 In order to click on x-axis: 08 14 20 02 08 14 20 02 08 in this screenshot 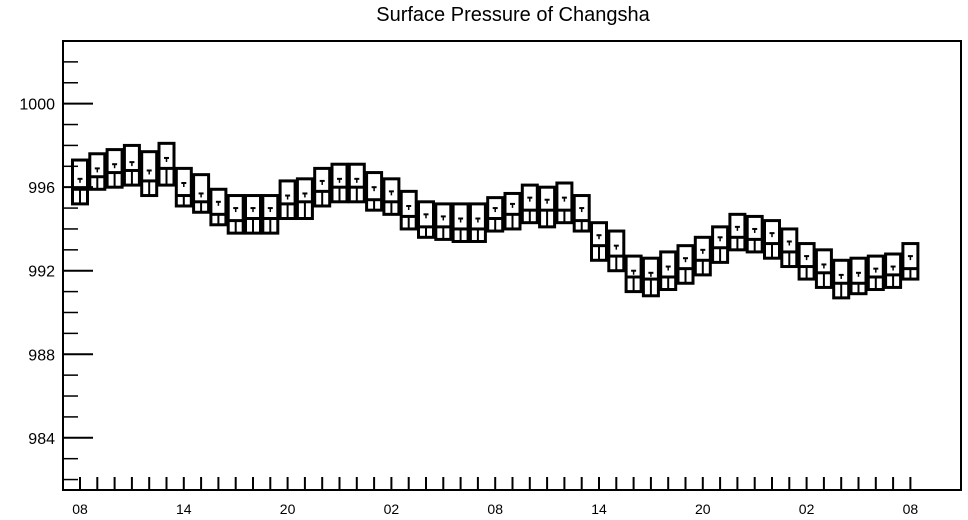, I will do `click(495, 497)`.